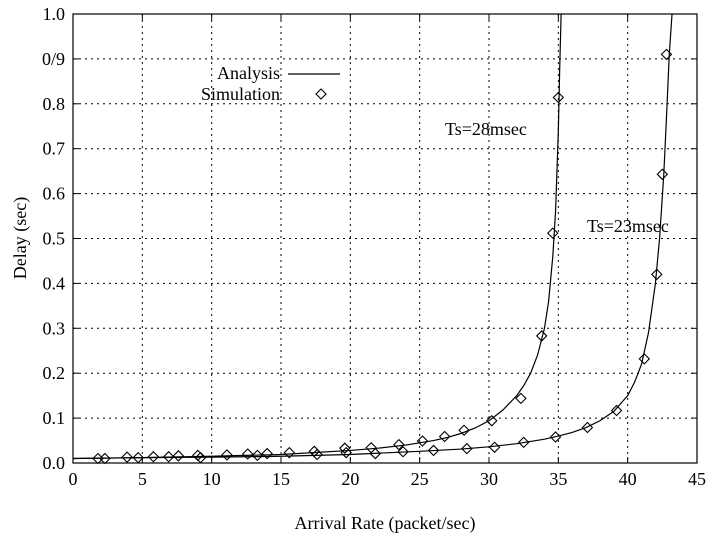 The height and width of the screenshot is (536, 710). What do you see at coordinates (54, 373) in the screenshot?
I see `y-tick-label: 0.2` at bounding box center [54, 373].